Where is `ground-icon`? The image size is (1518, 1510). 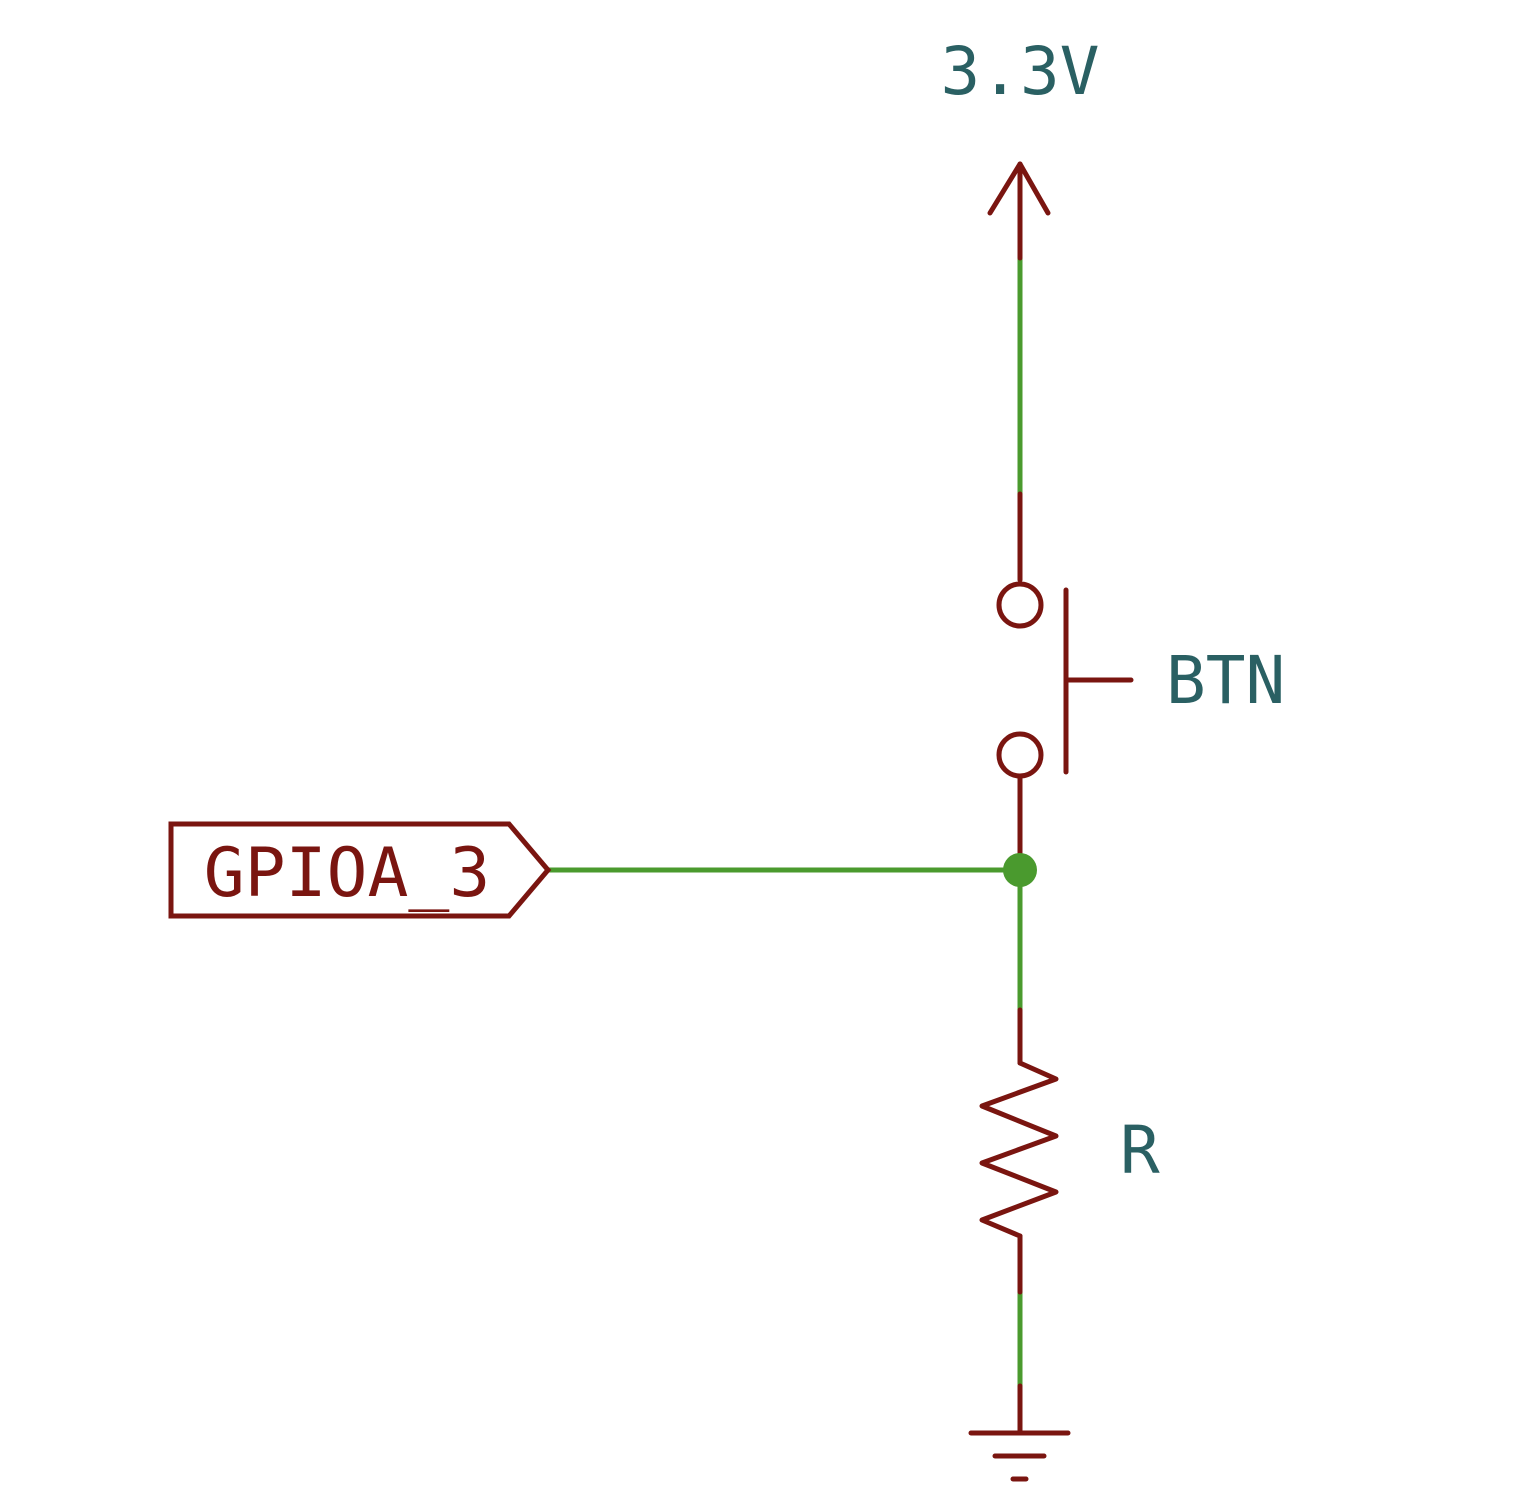 ground-icon is located at coordinates (1019, 1432).